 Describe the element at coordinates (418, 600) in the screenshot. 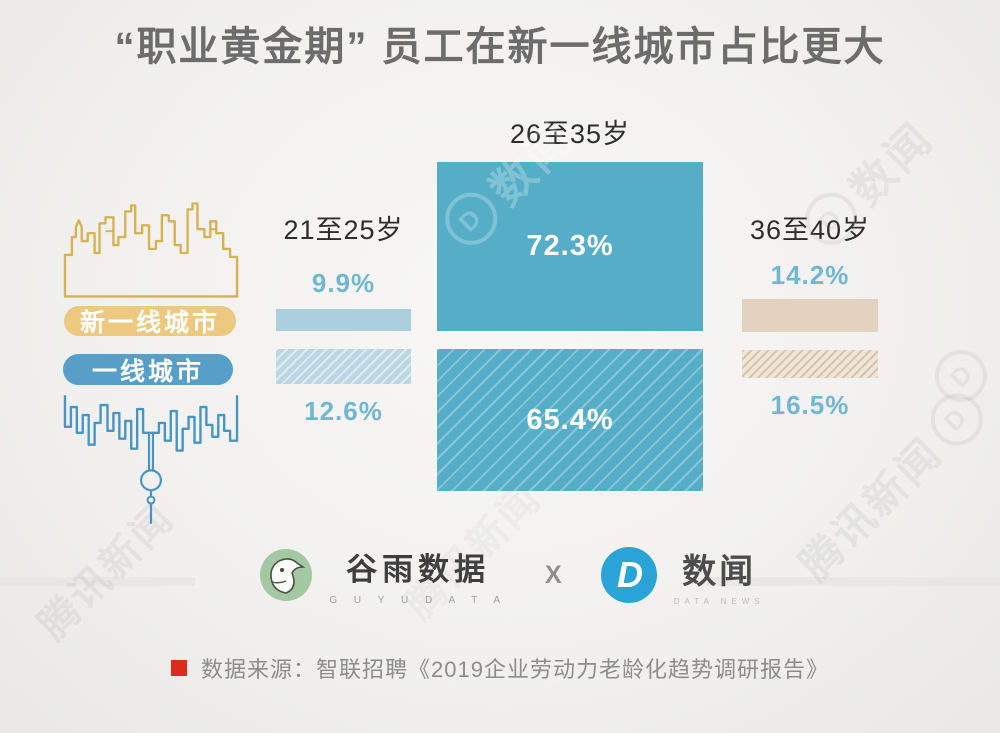

I see `guyu-subtitle: G U Y U D A T A` at that location.